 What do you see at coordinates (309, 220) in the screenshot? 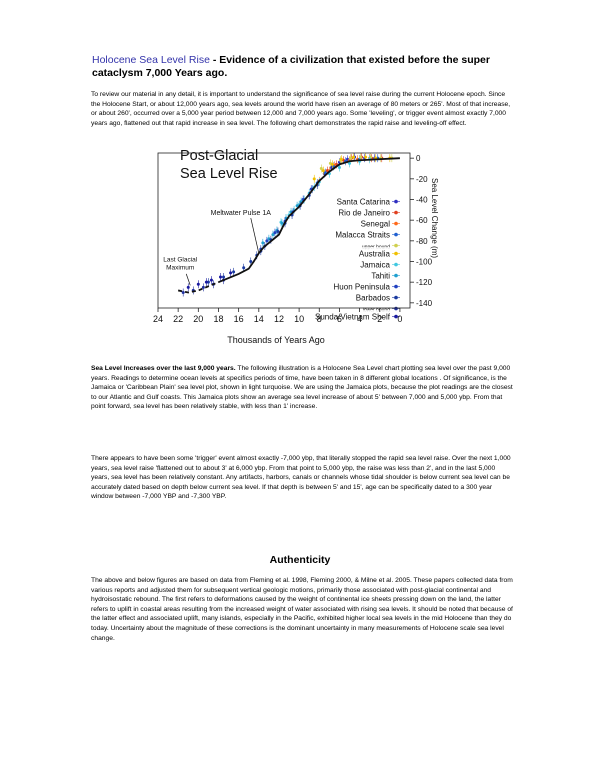
I see `trend-line` at bounding box center [309, 220].